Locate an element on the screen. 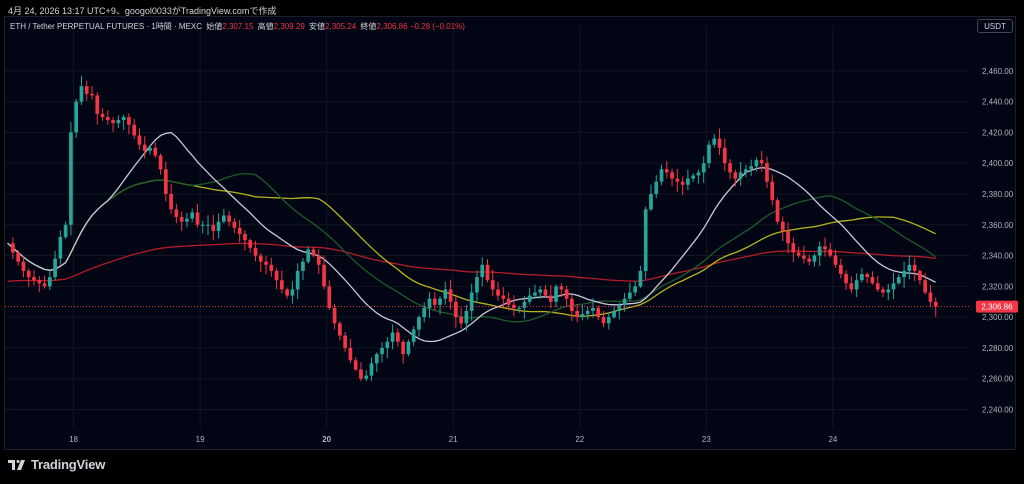 Image resolution: width=1024 pixels, height=484 pixels. y-tick-label: 2,460.00 is located at coordinates (998, 71).